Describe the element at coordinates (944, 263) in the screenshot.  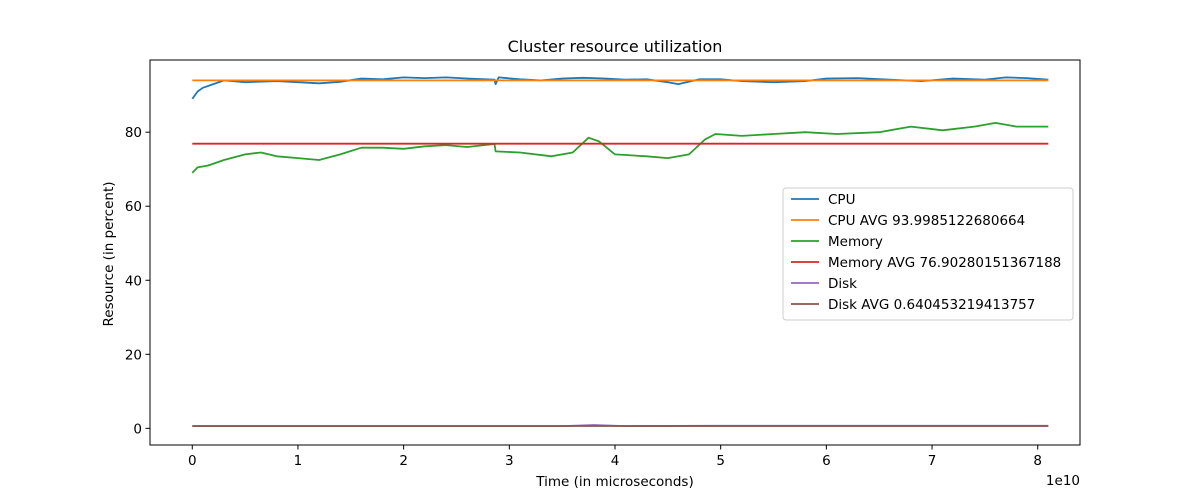
I see `legend-entry: Memory AVG 76.90280151367188` at that location.